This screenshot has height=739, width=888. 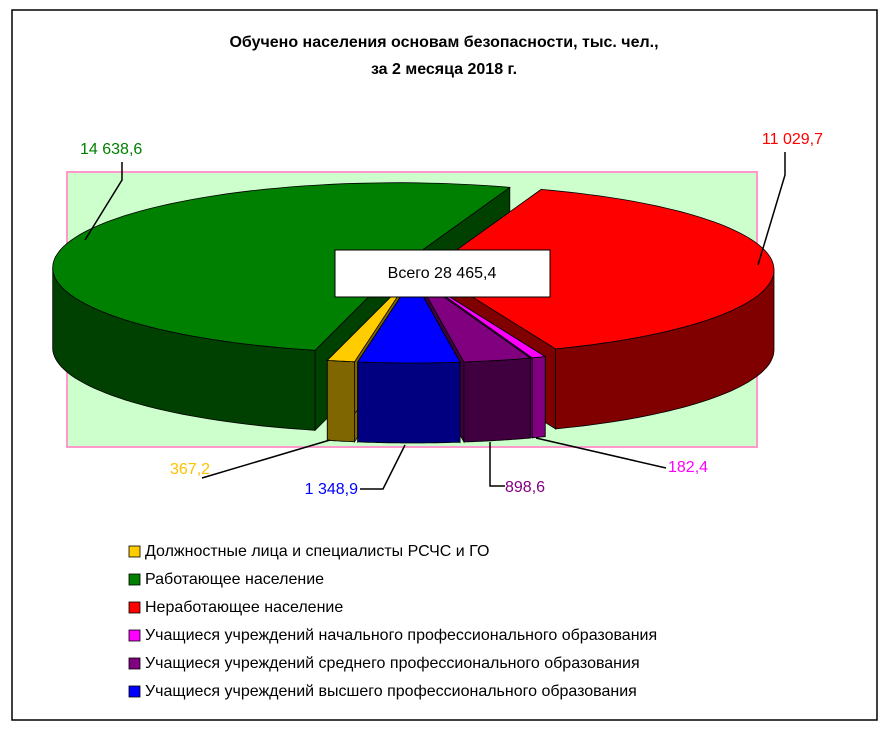 I want to click on data-label: 14 638,6, so click(x=111, y=149).